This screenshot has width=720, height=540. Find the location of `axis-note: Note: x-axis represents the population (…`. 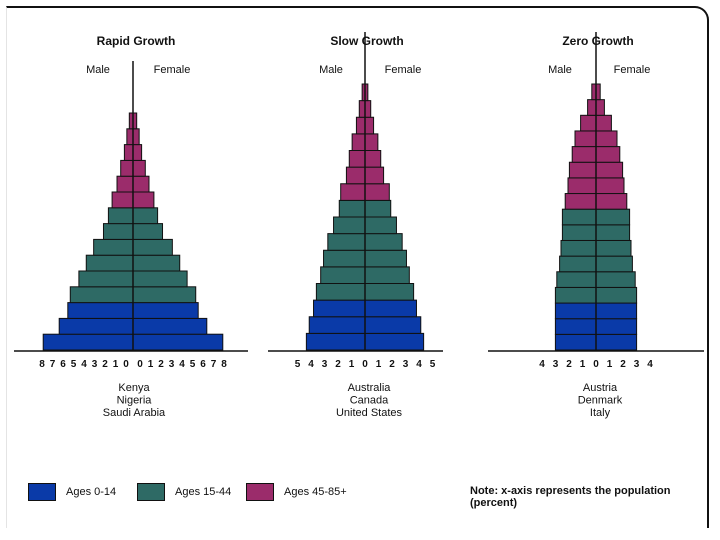

axis-note: Note: x-axis represents the population (… is located at coordinates (570, 497).